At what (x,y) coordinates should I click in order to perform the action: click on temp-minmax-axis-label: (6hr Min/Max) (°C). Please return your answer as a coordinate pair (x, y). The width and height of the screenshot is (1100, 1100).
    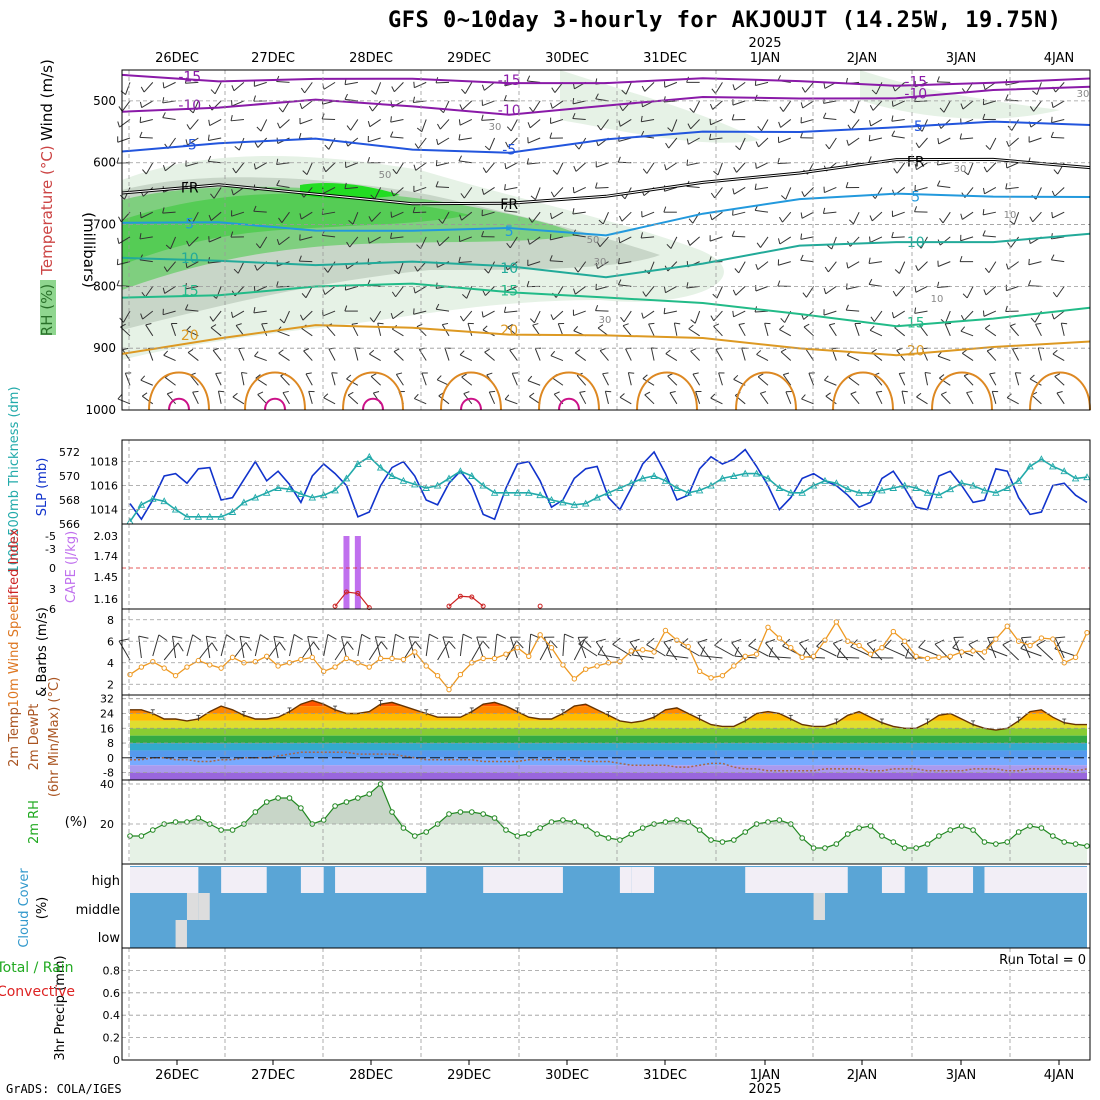
    Looking at the image, I should click on (54, 737).